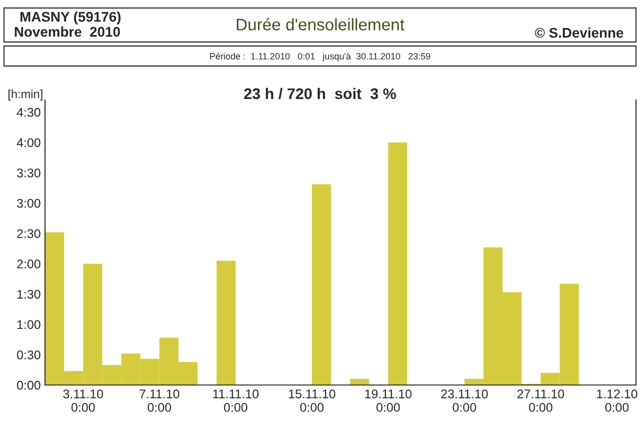 The width and height of the screenshot is (640, 429). I want to click on y-tick-label: 2:30, so click(28, 233).